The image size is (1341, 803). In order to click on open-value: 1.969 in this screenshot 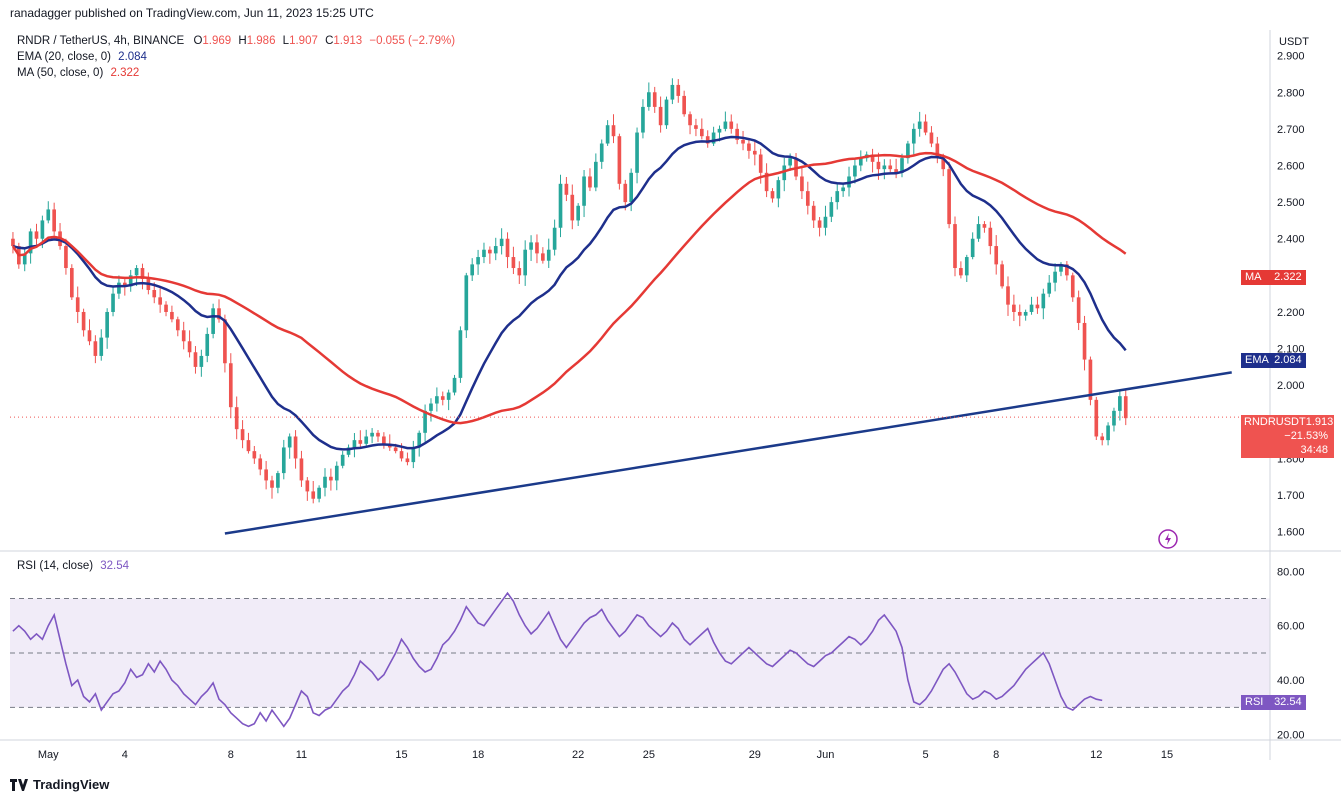, I will do `click(217, 41)`.